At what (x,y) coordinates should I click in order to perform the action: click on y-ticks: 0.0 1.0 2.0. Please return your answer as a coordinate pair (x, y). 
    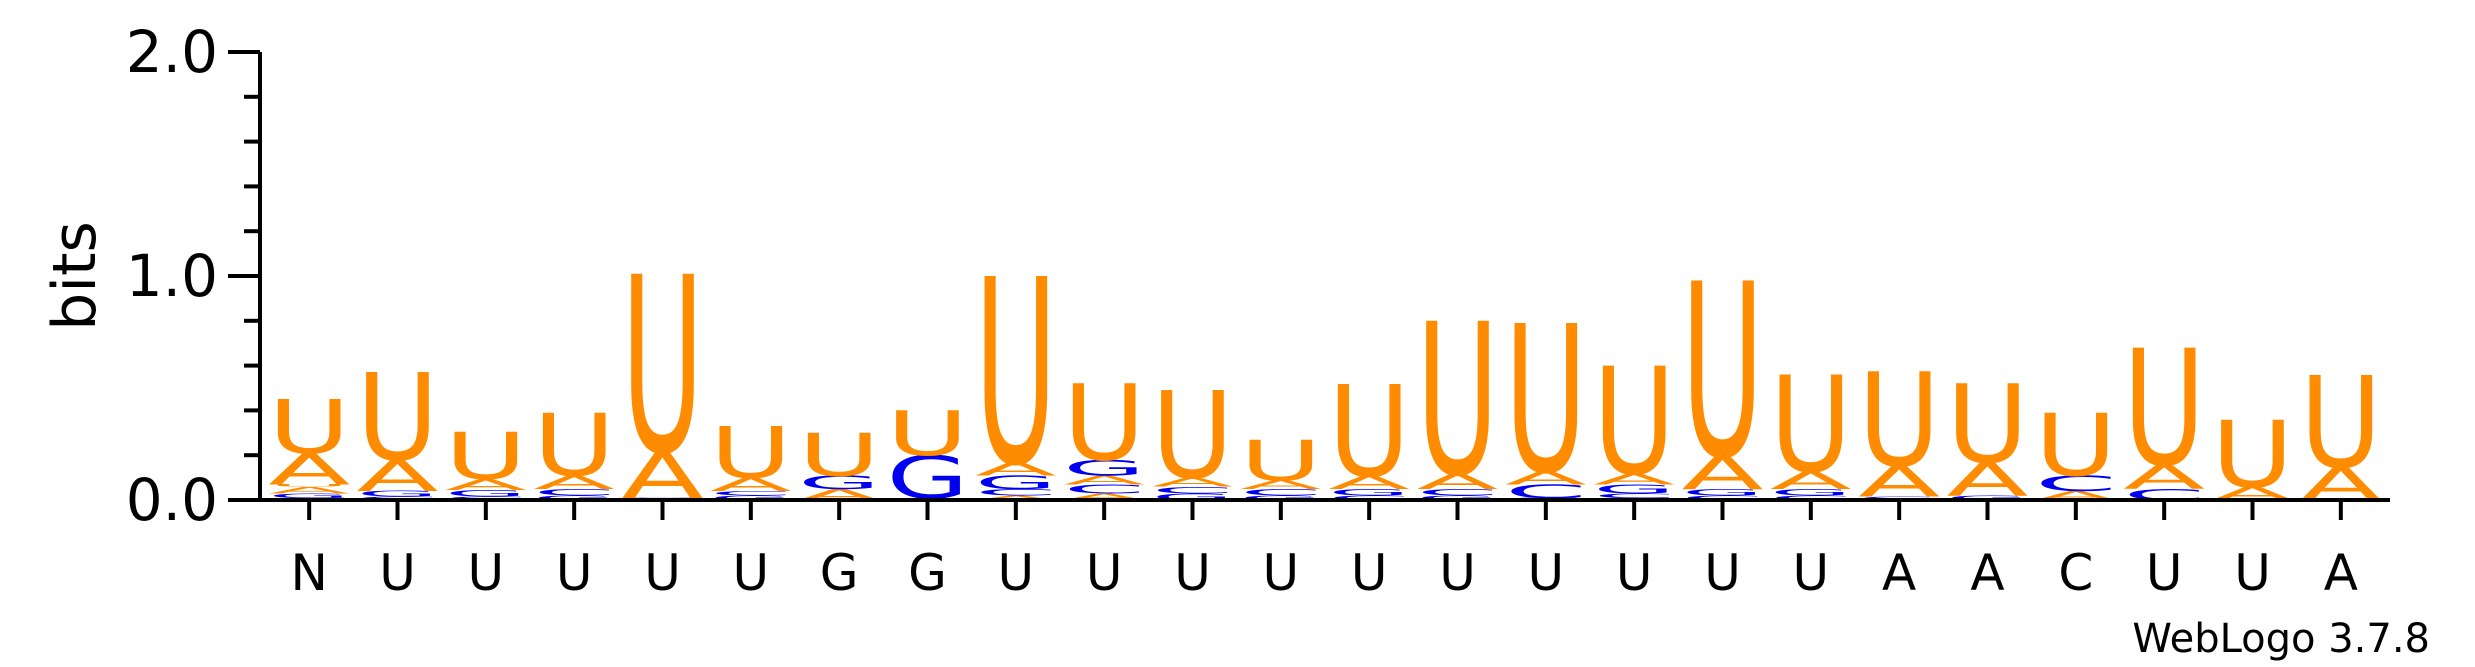
    Looking at the image, I should click on (193, 276).